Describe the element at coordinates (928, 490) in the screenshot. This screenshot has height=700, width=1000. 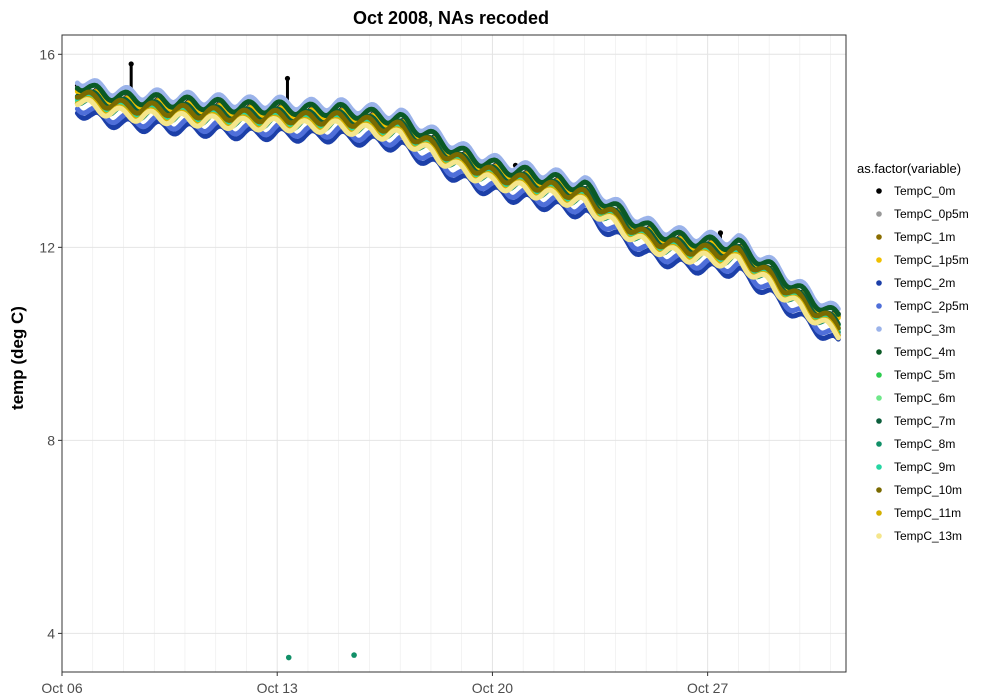
I see `legend-label: TempC_10m` at that location.